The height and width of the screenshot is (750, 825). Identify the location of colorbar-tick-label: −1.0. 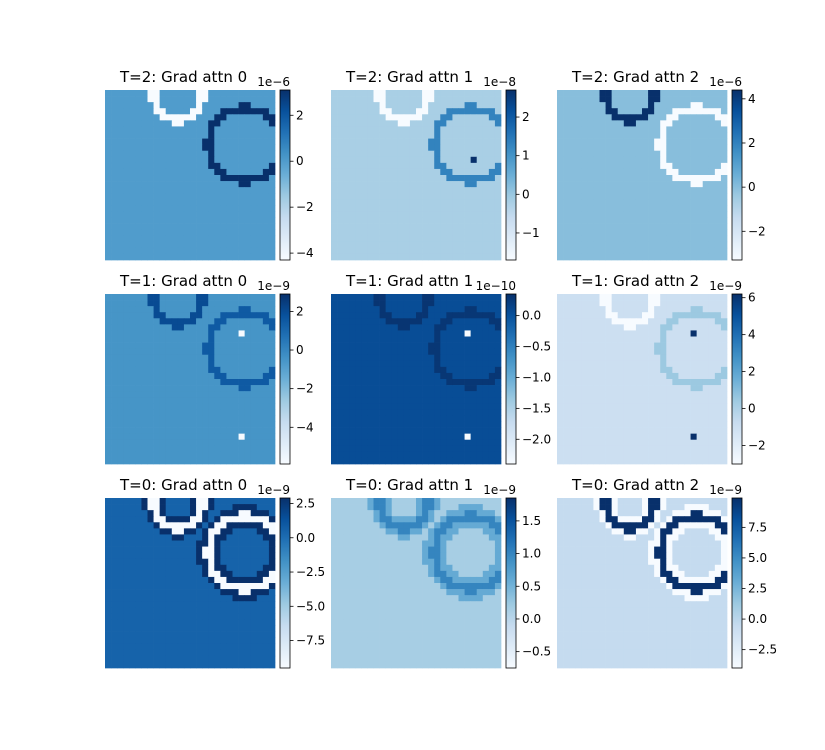
(536, 377).